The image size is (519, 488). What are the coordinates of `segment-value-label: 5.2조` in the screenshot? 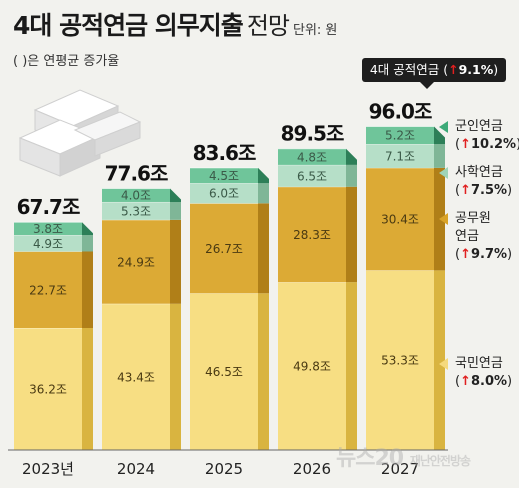 It's located at (400, 136).